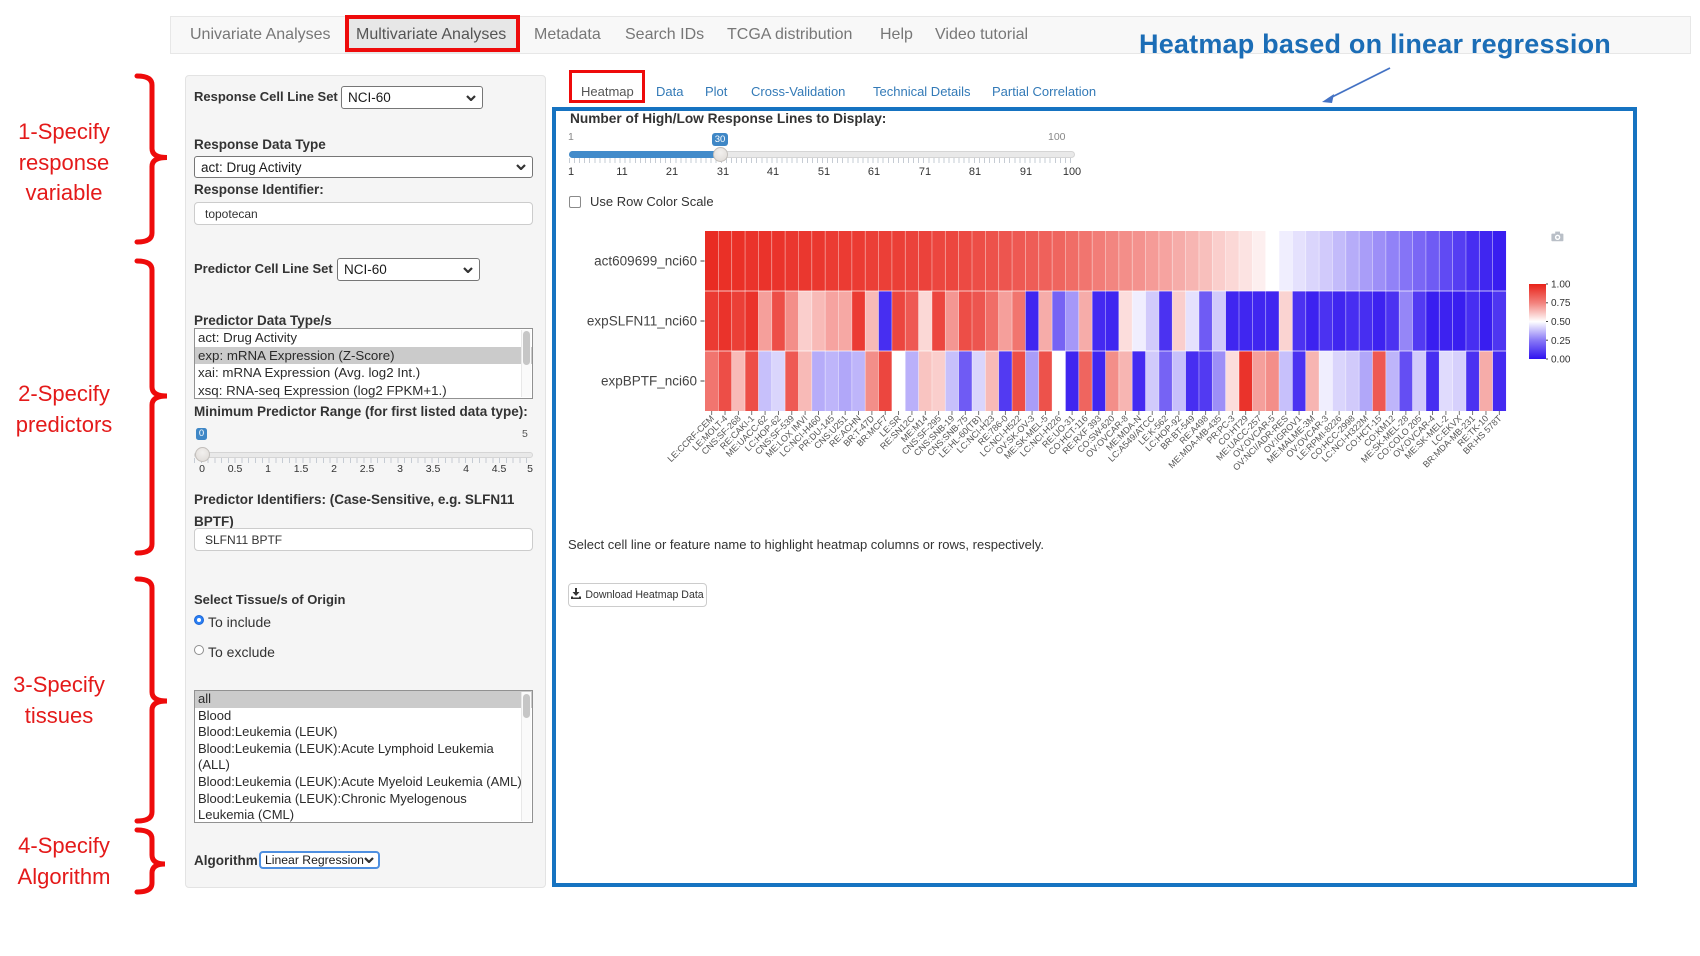 The width and height of the screenshot is (1700, 956). Describe the element at coordinates (642, 321) in the screenshot. I see `svg-text: expSLFN11_nci60` at that location.